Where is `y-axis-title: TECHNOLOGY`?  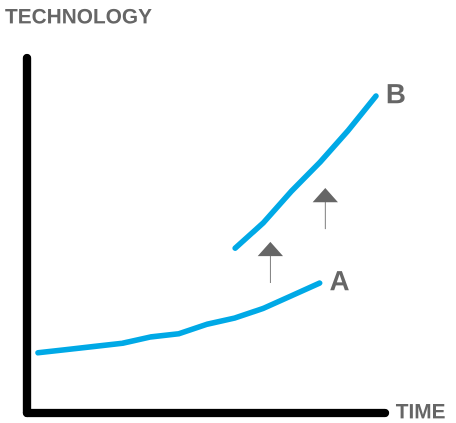
y-axis-title: TECHNOLOGY is located at coordinates (78, 16).